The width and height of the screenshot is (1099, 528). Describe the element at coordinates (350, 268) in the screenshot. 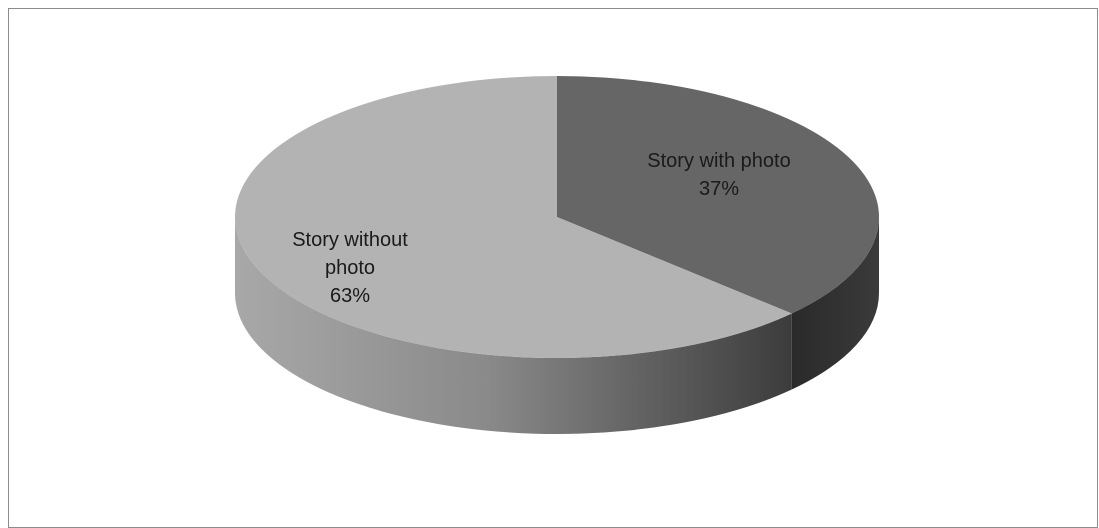

I see `slice-label-1: Story without photo 63%` at that location.